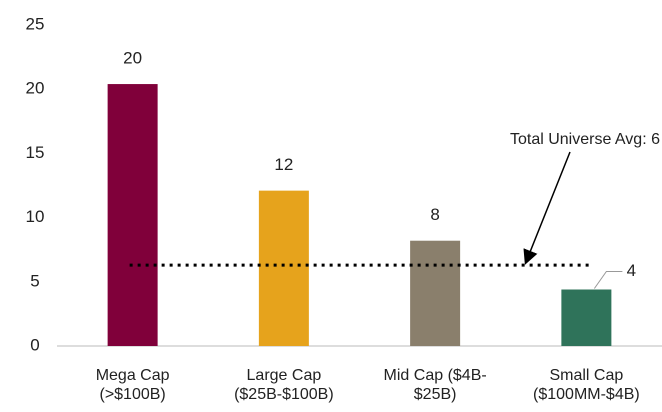  Describe the element at coordinates (631, 270) in the screenshot. I see `data-label: 4` at that location.